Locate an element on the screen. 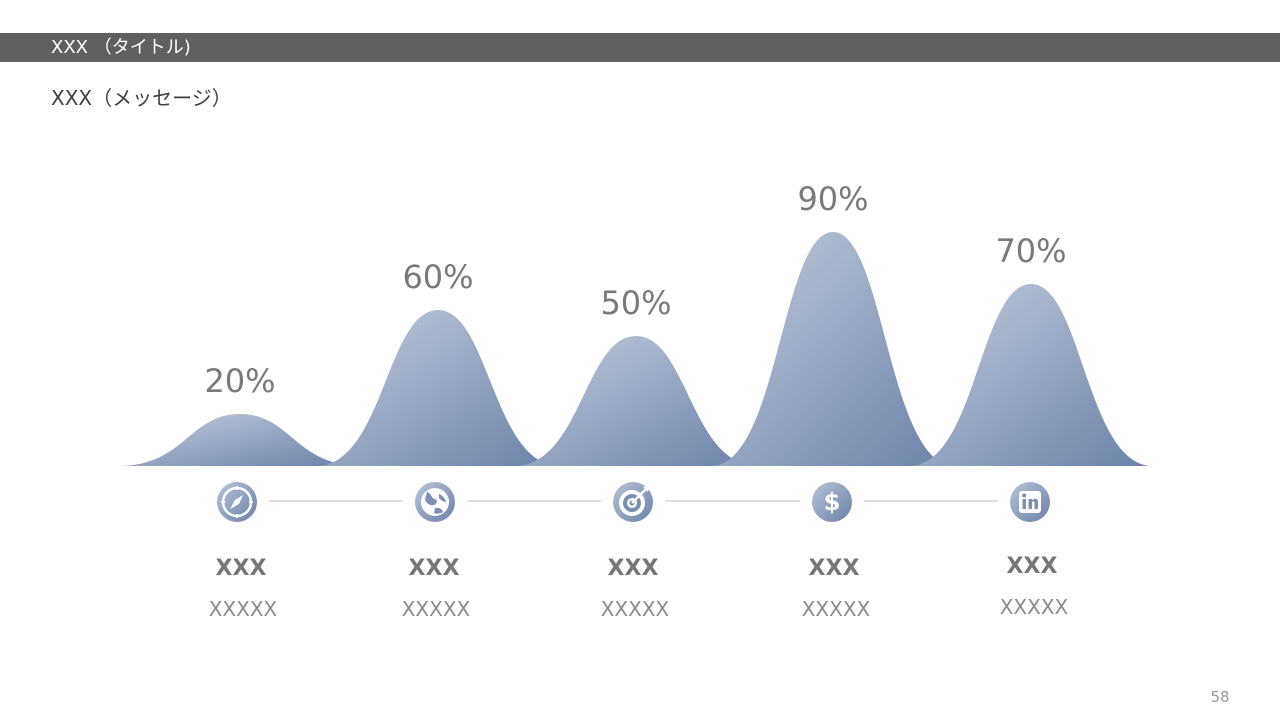  value-label: 60% is located at coordinates (437, 277).